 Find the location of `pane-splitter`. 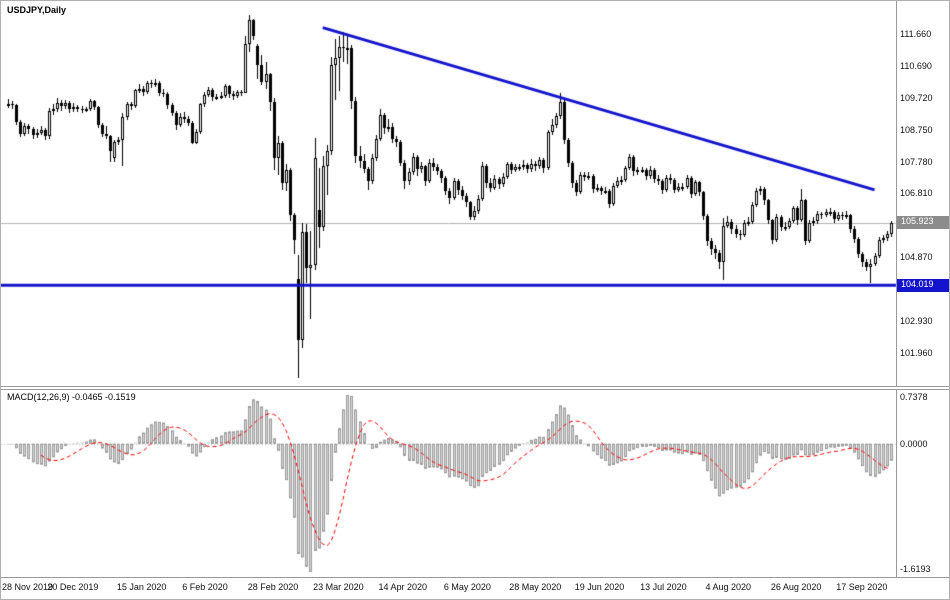

pane-splitter is located at coordinates (475, 388).